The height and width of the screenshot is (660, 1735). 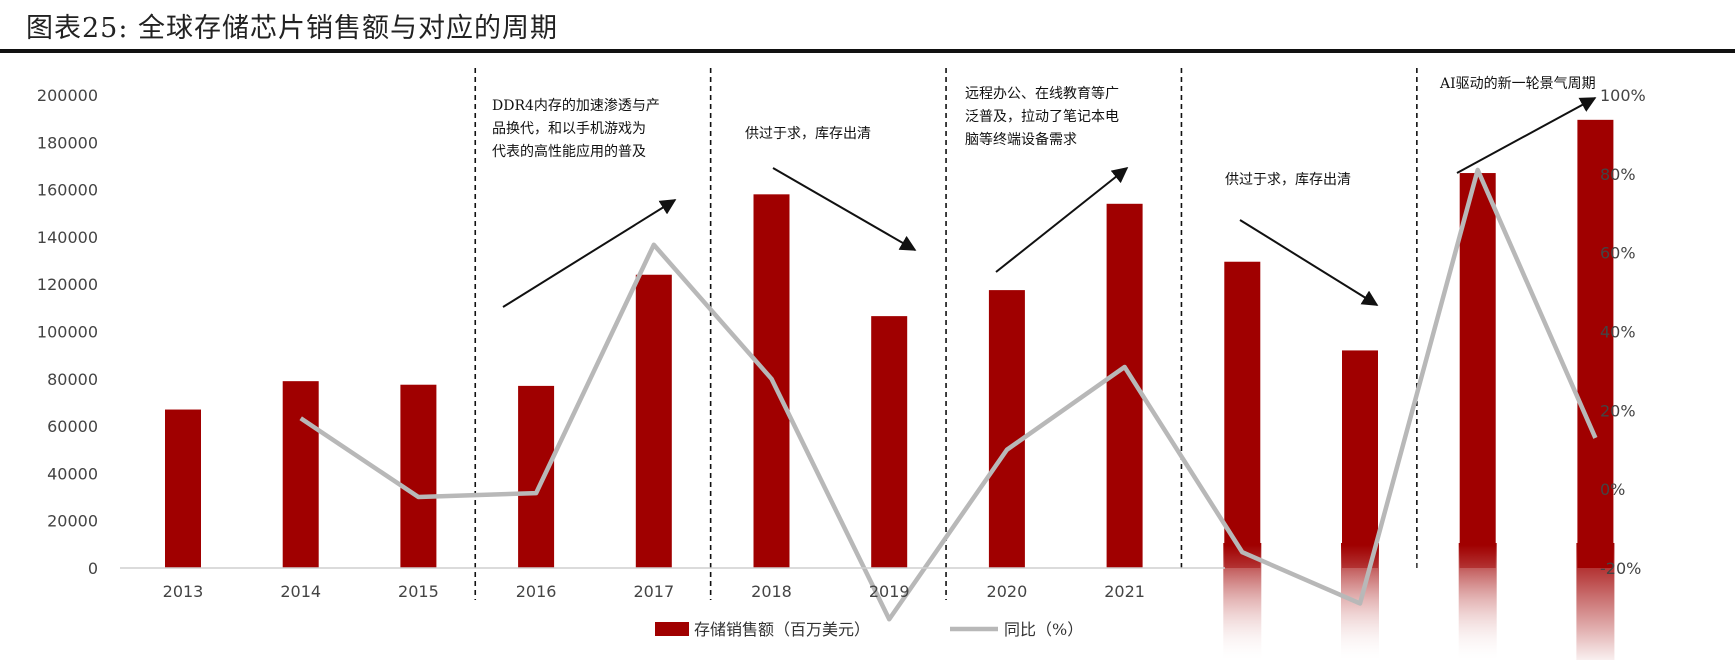 What do you see at coordinates (1042, 93) in the screenshot?
I see `annotation-3-line-1: 远程办公、在线教育等广` at bounding box center [1042, 93].